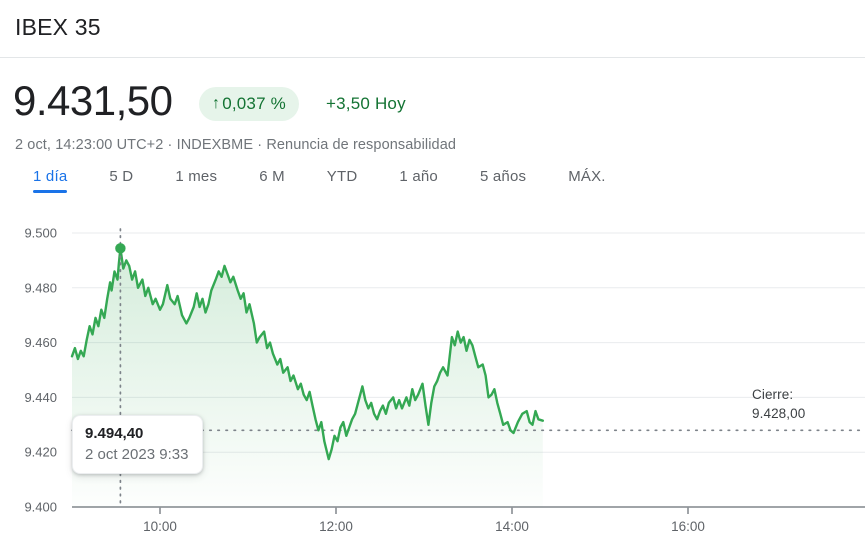  I want to click on svg-text: 10:00, so click(160, 526).